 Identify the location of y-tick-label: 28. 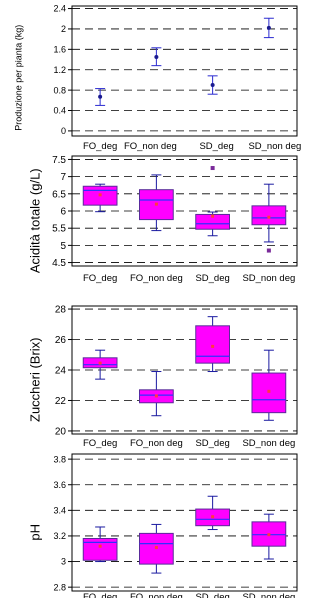
(61, 310).